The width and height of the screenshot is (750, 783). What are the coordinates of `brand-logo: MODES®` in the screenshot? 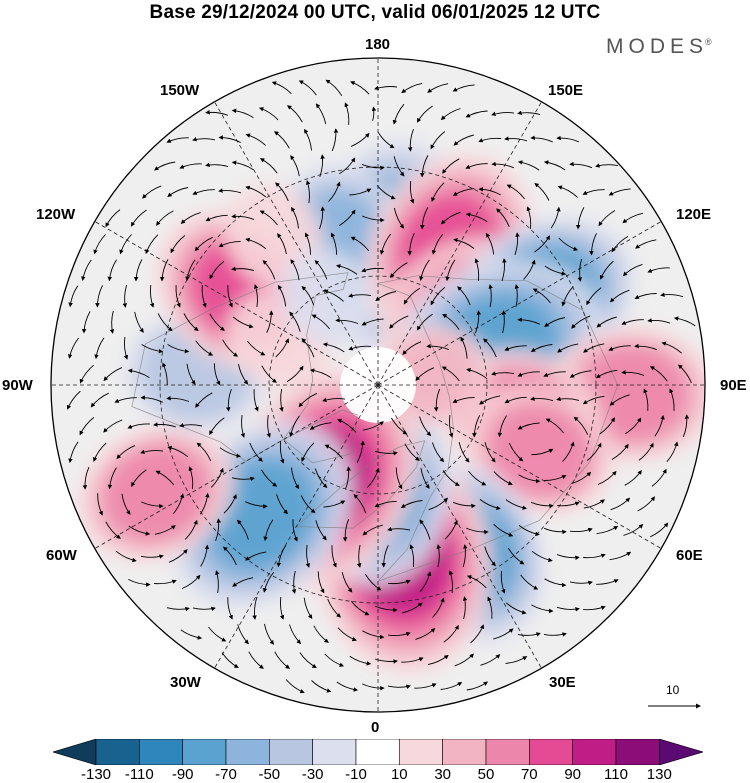 It's located at (659, 46).